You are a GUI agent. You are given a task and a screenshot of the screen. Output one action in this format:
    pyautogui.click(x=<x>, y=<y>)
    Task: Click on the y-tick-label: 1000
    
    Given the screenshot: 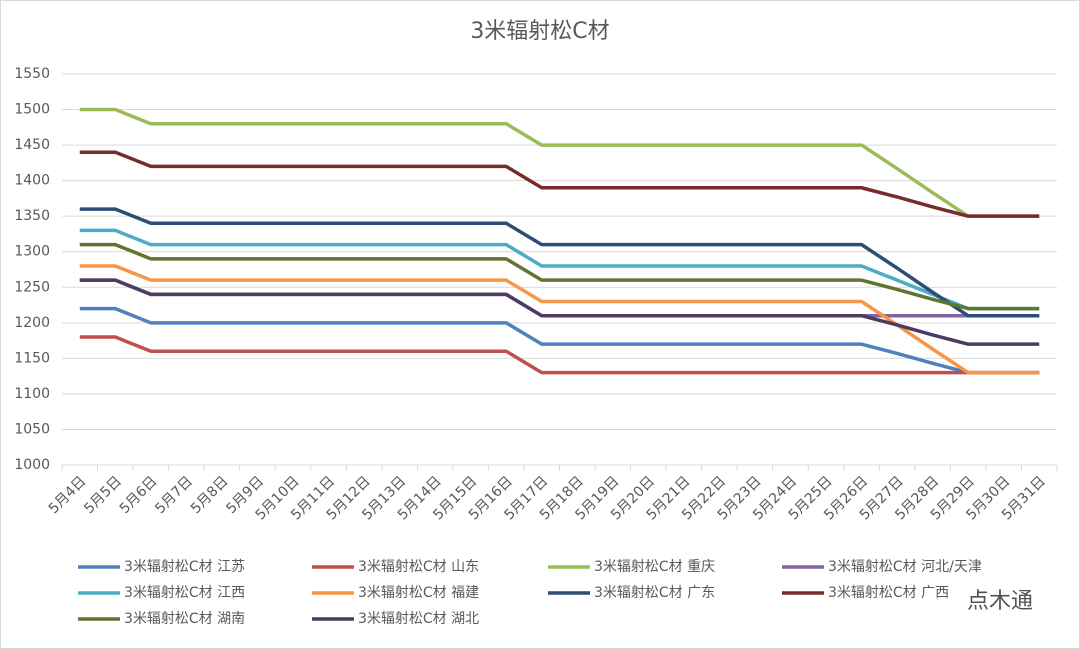 What is the action you would take?
    pyautogui.click(x=32, y=465)
    